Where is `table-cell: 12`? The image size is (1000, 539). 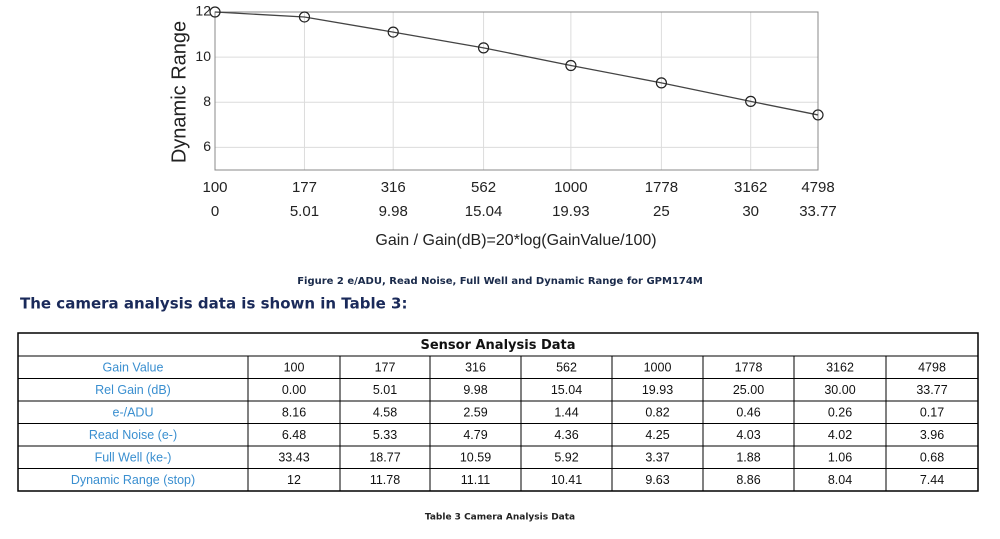
table-cell: 12 is located at coordinates (294, 480).